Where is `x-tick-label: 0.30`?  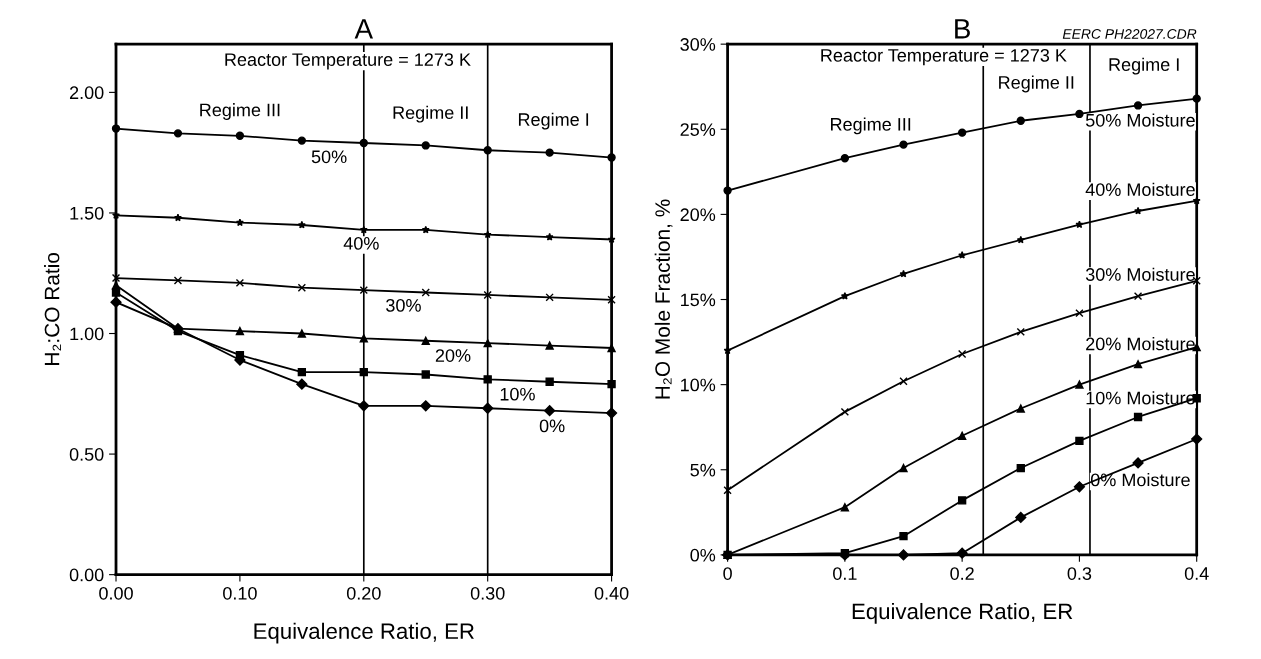 x-tick-label: 0.30 is located at coordinates (487, 593).